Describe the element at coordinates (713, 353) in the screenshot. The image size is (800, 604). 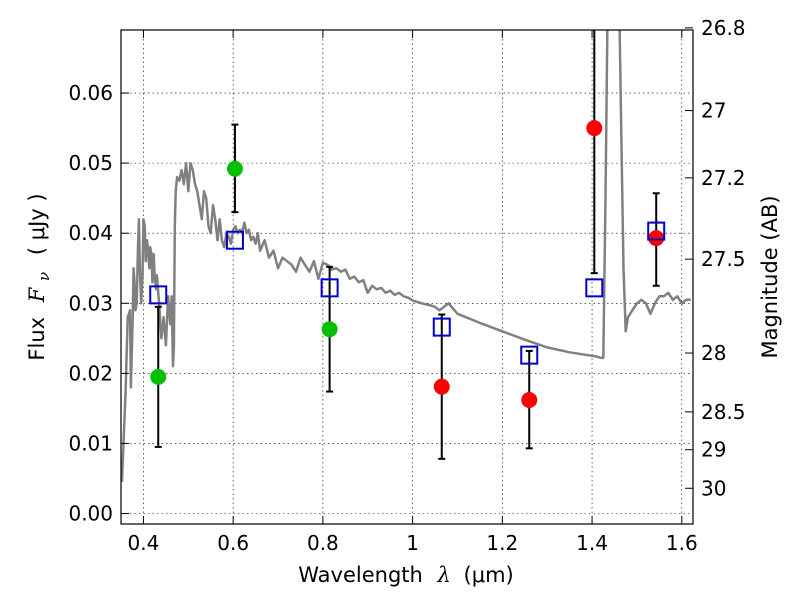
I see `y2-tick-label: 28` at that location.